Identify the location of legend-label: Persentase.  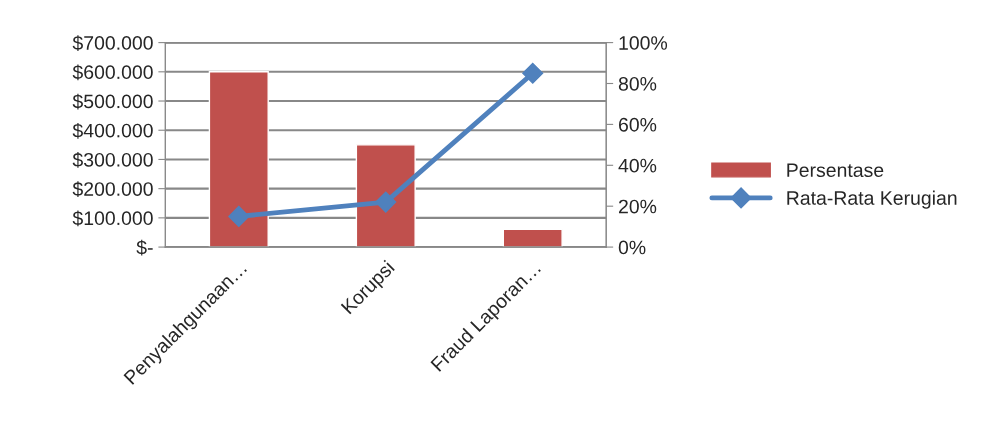
(835, 170).